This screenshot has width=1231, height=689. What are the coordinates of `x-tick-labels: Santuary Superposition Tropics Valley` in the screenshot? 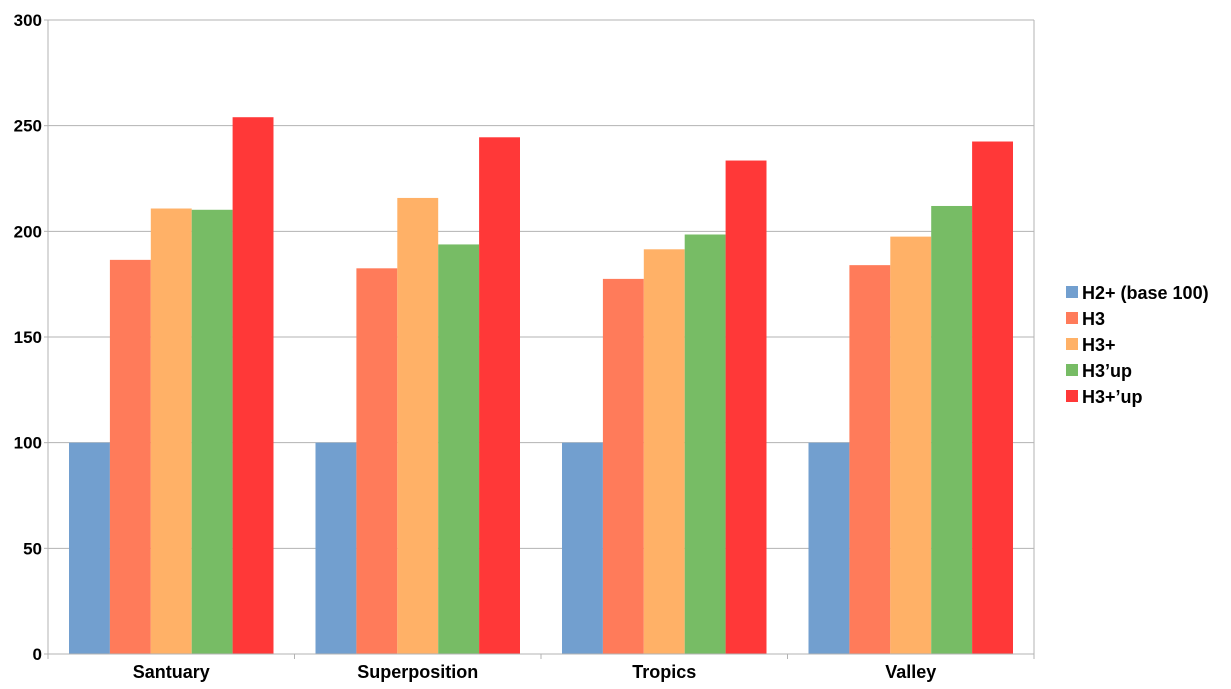 It's located at (535, 672).